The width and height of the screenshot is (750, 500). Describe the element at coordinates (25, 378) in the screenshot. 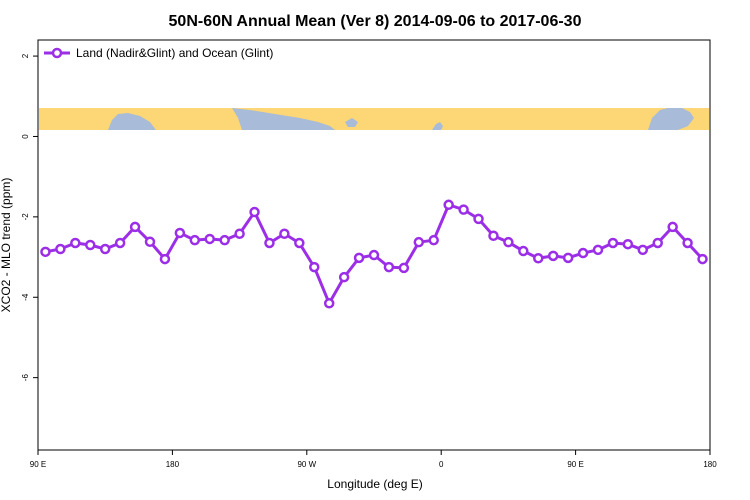

I see `y-tick-label: -6` at that location.